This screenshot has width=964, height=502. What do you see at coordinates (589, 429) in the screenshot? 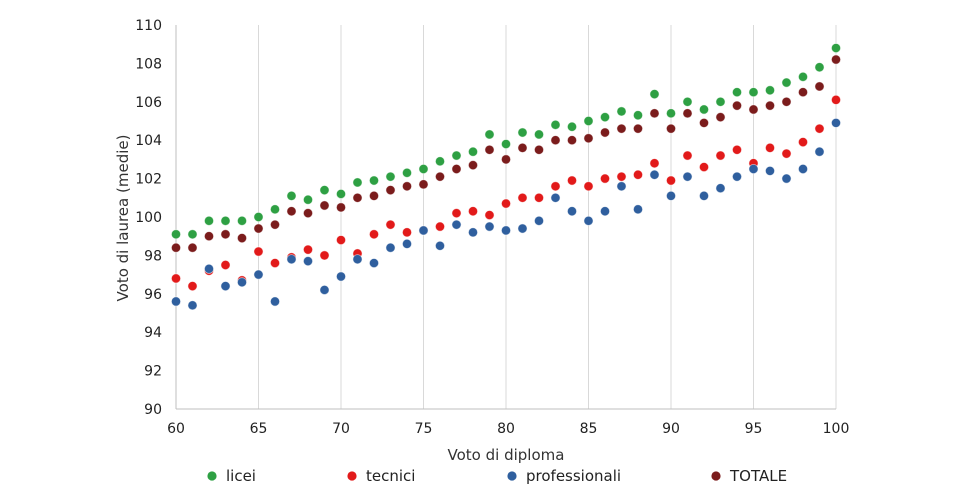
I see `x-tick-label: 85` at bounding box center [589, 429].